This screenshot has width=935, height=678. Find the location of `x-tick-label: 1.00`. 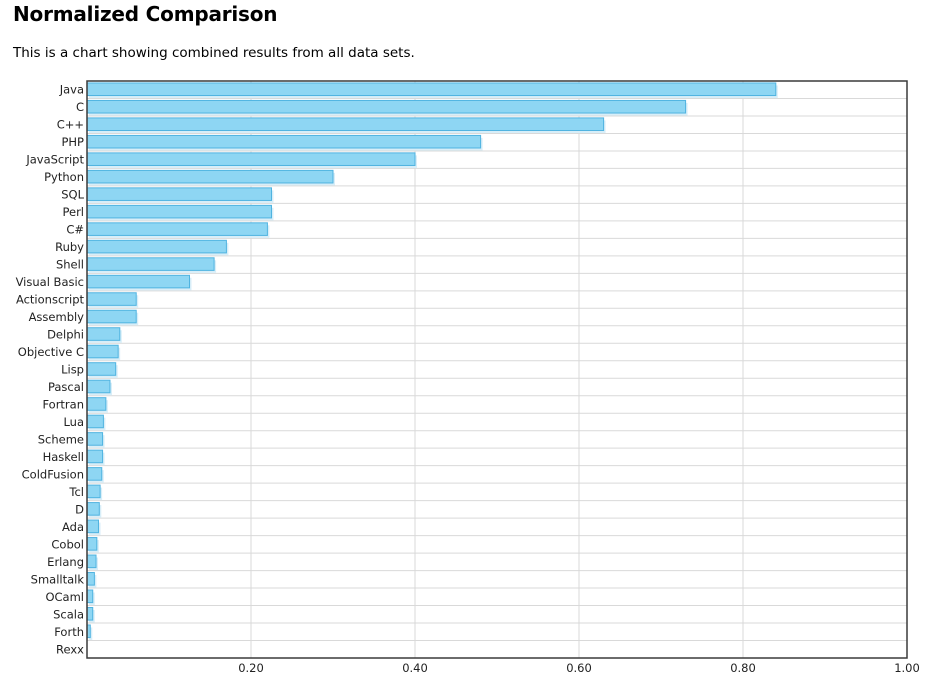

x-tick-label: 1.00 is located at coordinates (907, 668).